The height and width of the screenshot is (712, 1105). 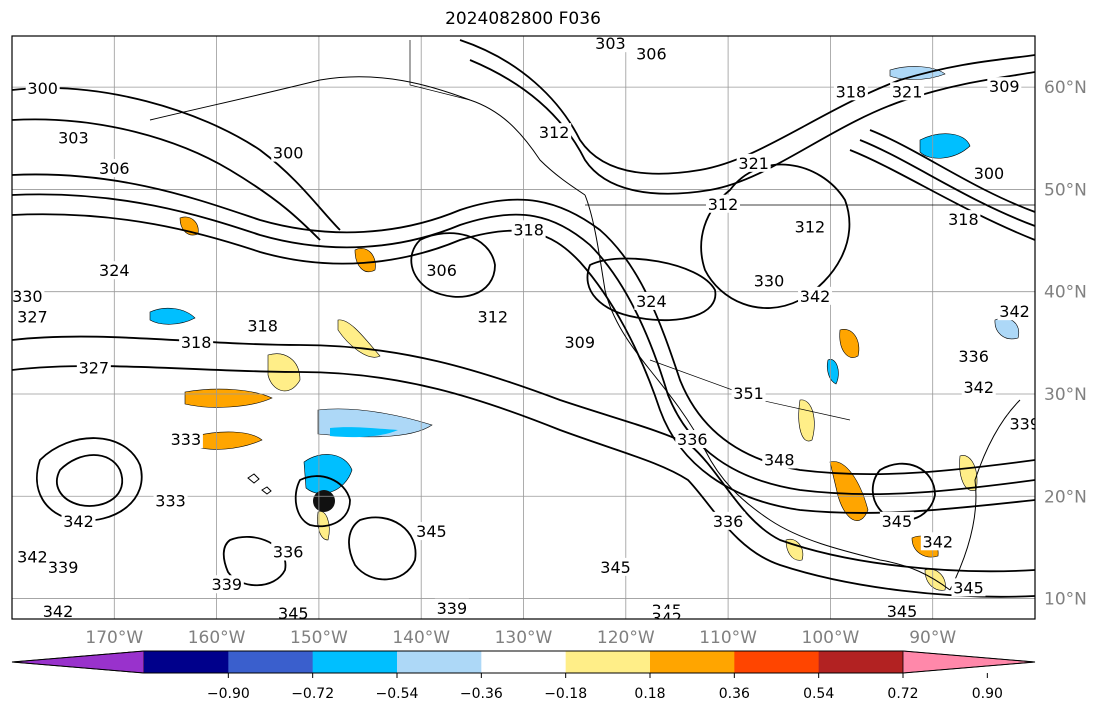 What do you see at coordinates (734, 694) in the screenshot?
I see `colorbar-tick-label: 0.36` at bounding box center [734, 694].